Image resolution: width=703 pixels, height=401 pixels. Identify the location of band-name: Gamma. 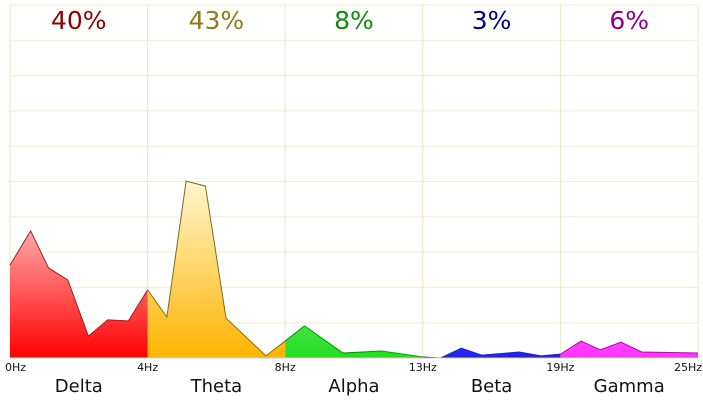
(629, 386).